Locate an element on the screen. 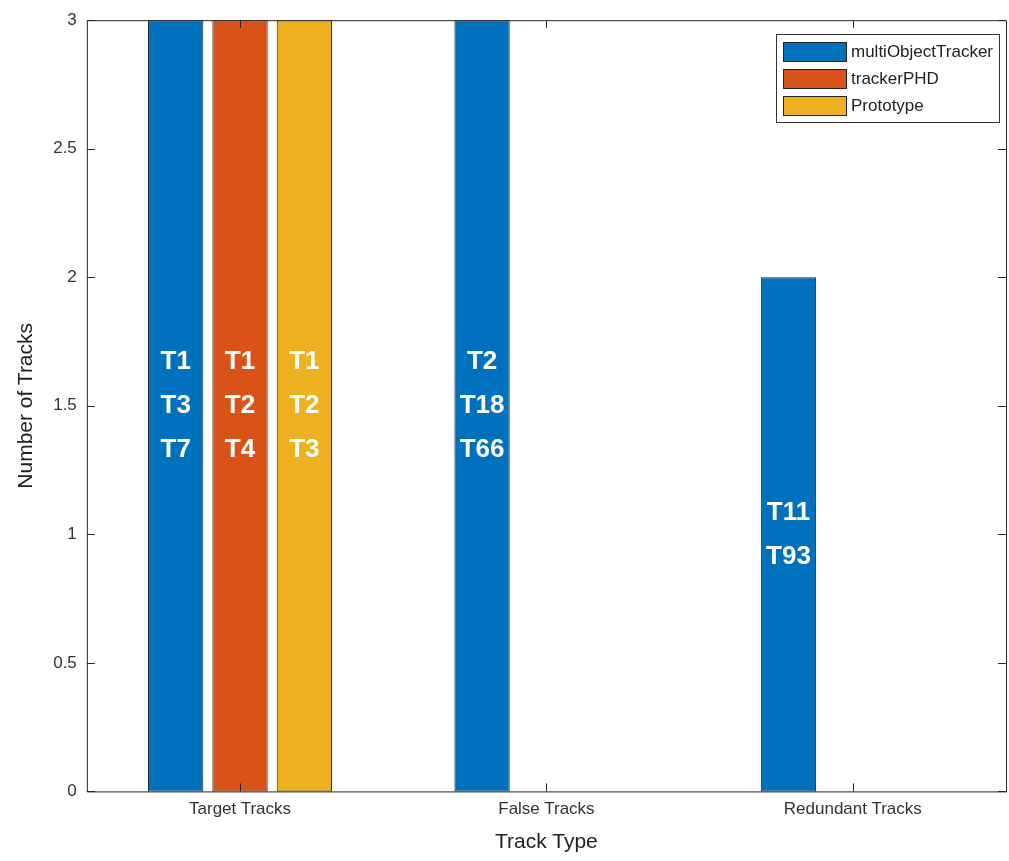 The image size is (1009, 861). y-tick-label: 1.5 is located at coordinates (65, 405).